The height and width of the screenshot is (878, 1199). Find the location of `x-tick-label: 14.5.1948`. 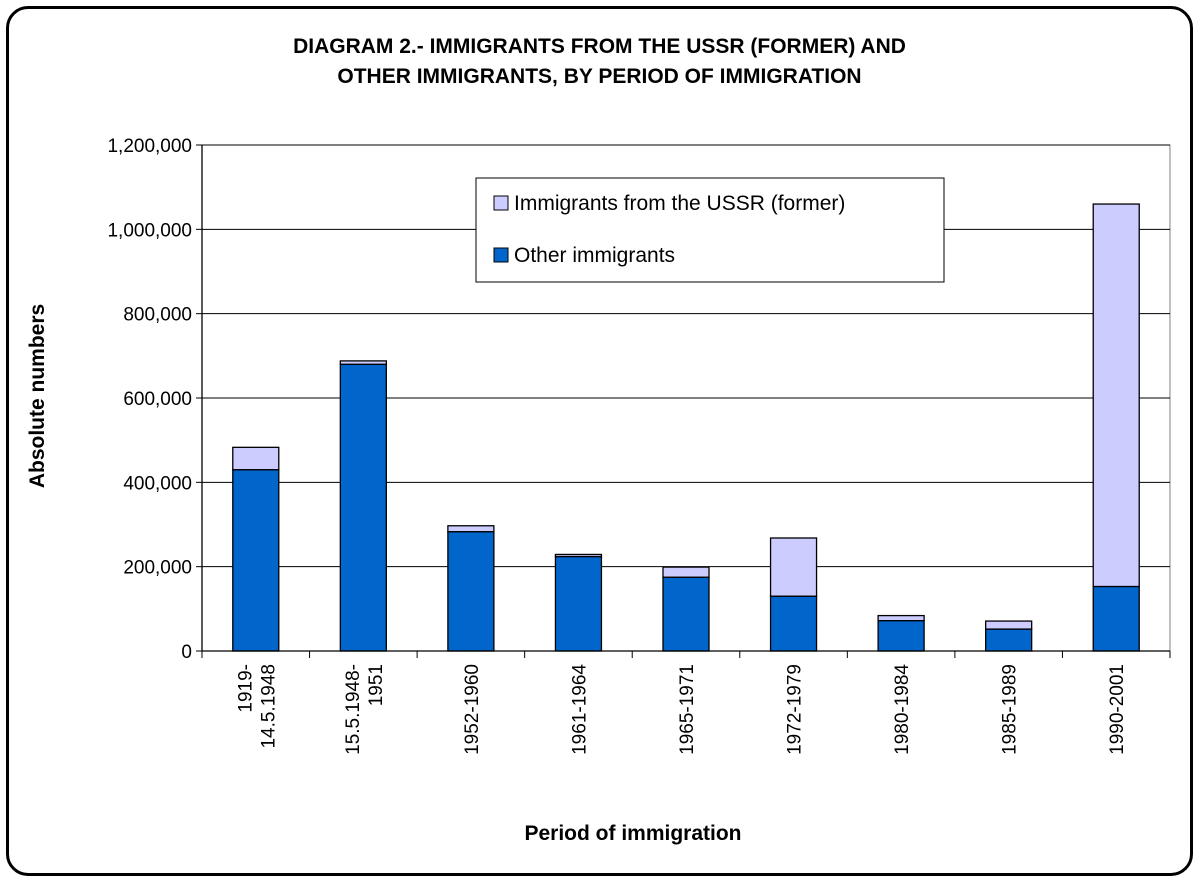

x-tick-label: 14.5.1948 is located at coordinates (268, 706).